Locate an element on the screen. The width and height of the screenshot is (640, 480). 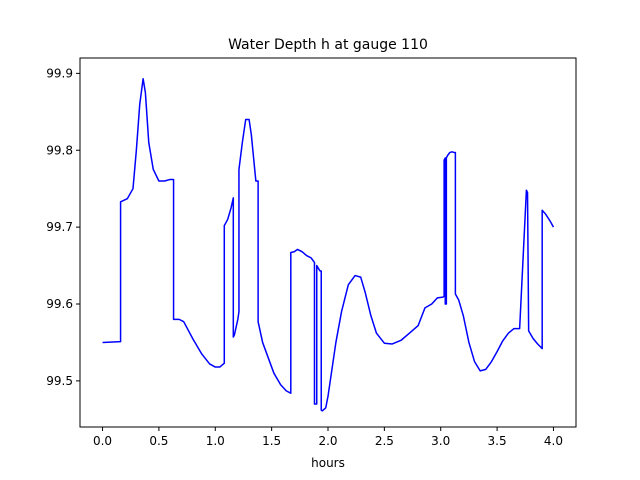
x-tick-label: 3.5 is located at coordinates (497, 441).